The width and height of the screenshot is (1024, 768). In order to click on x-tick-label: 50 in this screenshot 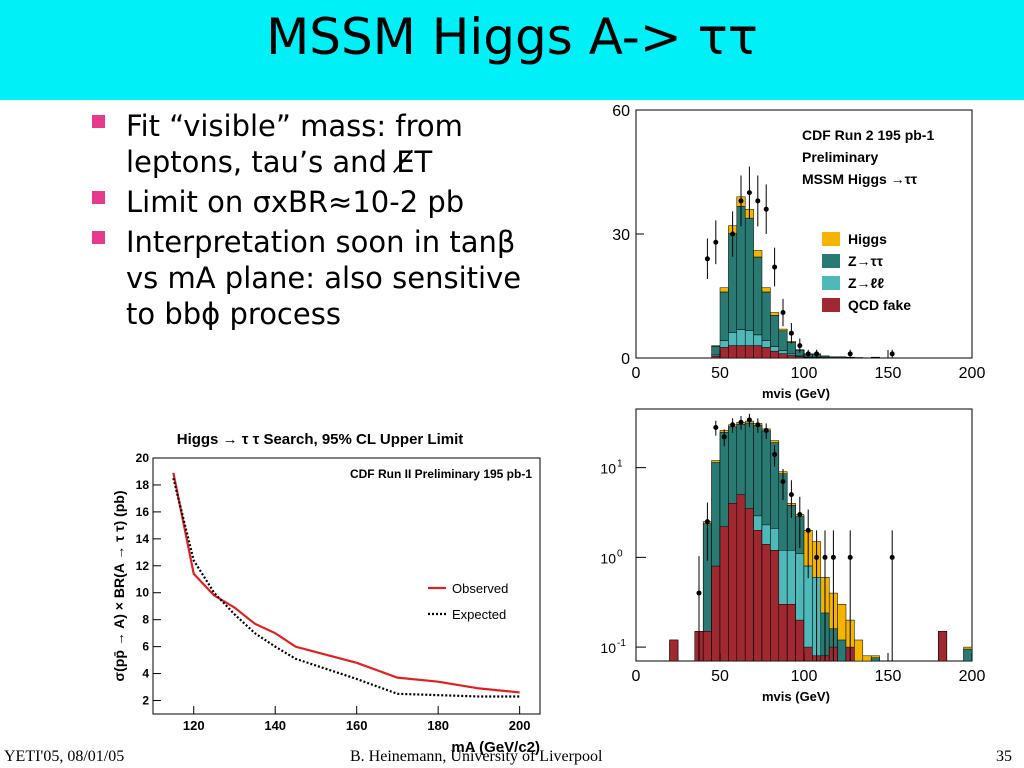, I will do `click(720, 373)`.